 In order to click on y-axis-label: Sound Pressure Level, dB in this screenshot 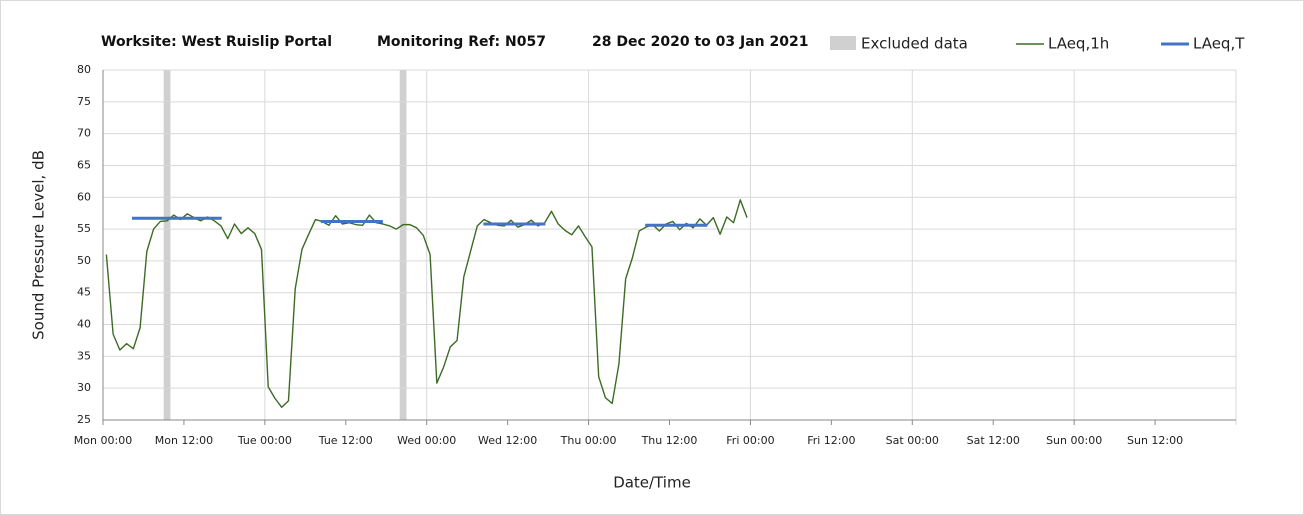, I will do `click(39, 245)`.